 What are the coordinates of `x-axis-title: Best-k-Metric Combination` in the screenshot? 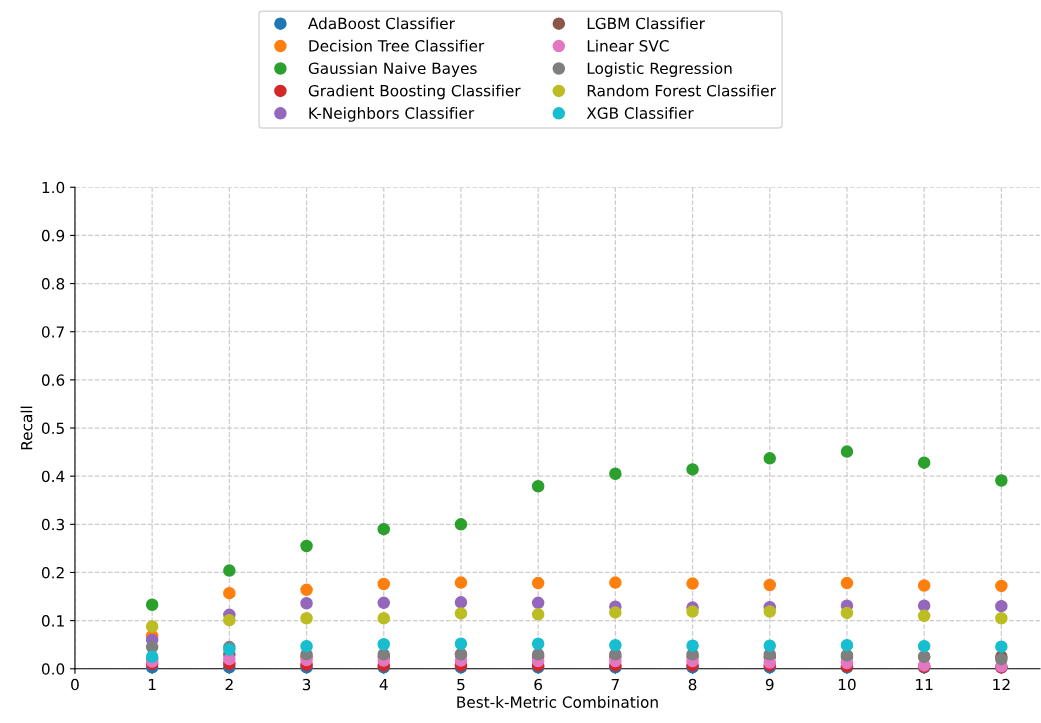 It's located at (557, 702).